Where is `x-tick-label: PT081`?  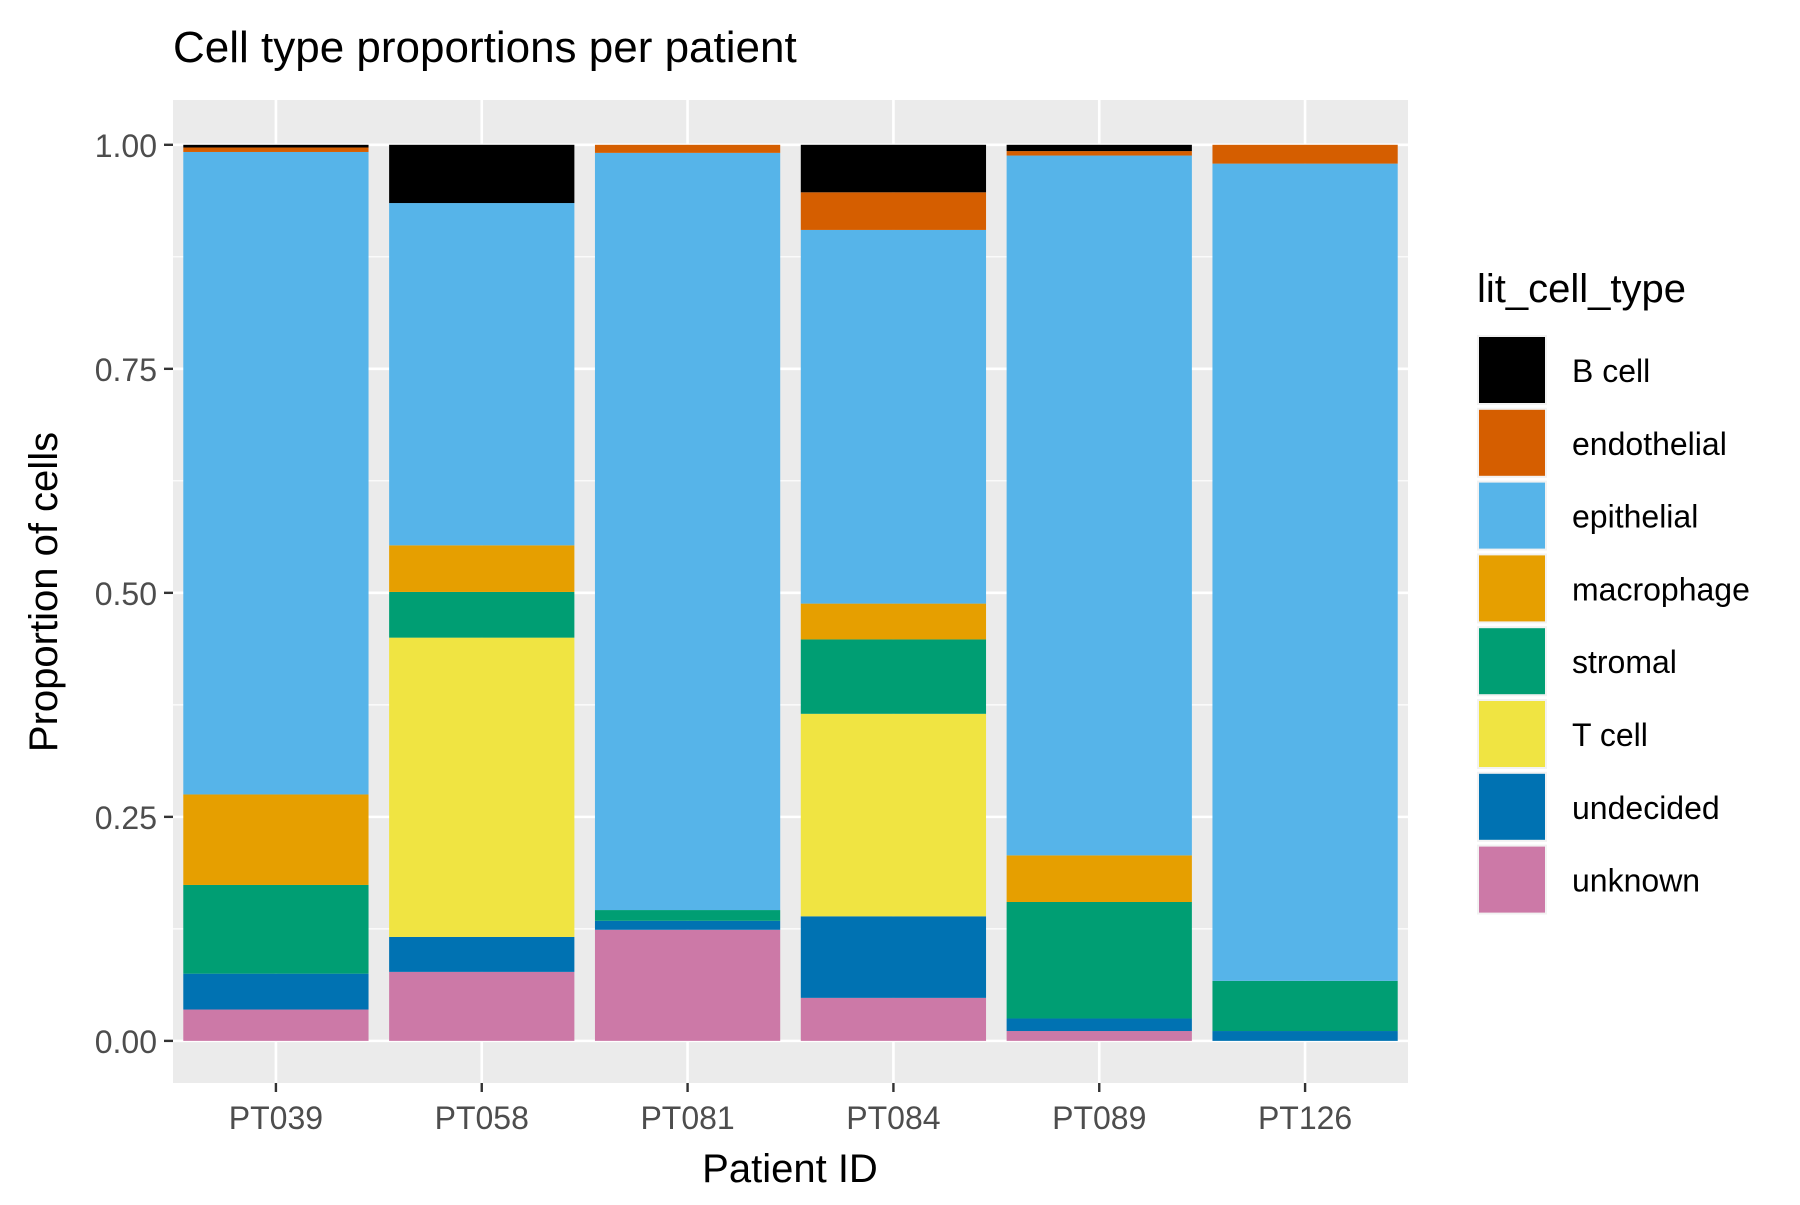 x-tick-label: PT081 is located at coordinates (687, 1118).